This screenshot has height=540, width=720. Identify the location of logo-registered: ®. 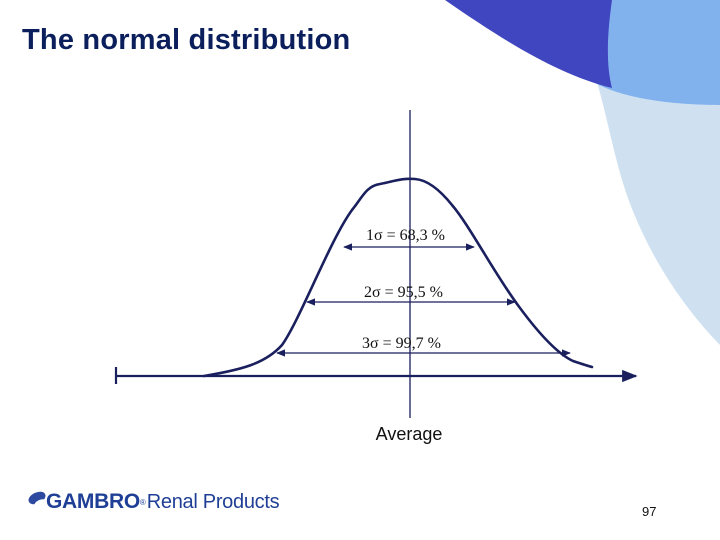
(142, 502).